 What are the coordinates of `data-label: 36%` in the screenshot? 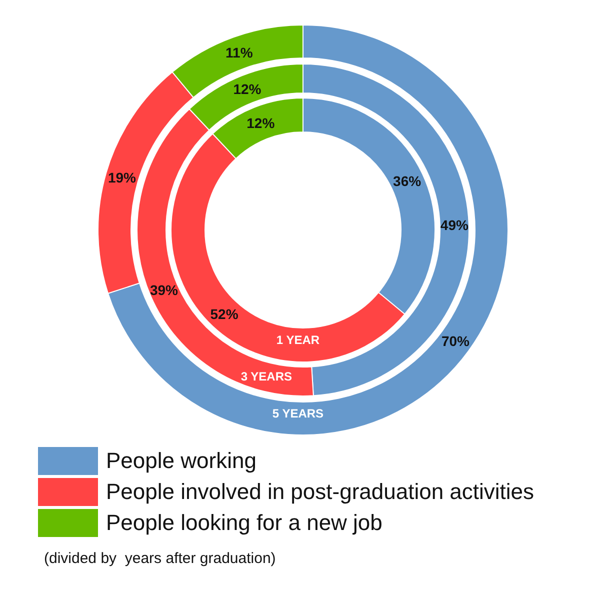 It's located at (407, 181).